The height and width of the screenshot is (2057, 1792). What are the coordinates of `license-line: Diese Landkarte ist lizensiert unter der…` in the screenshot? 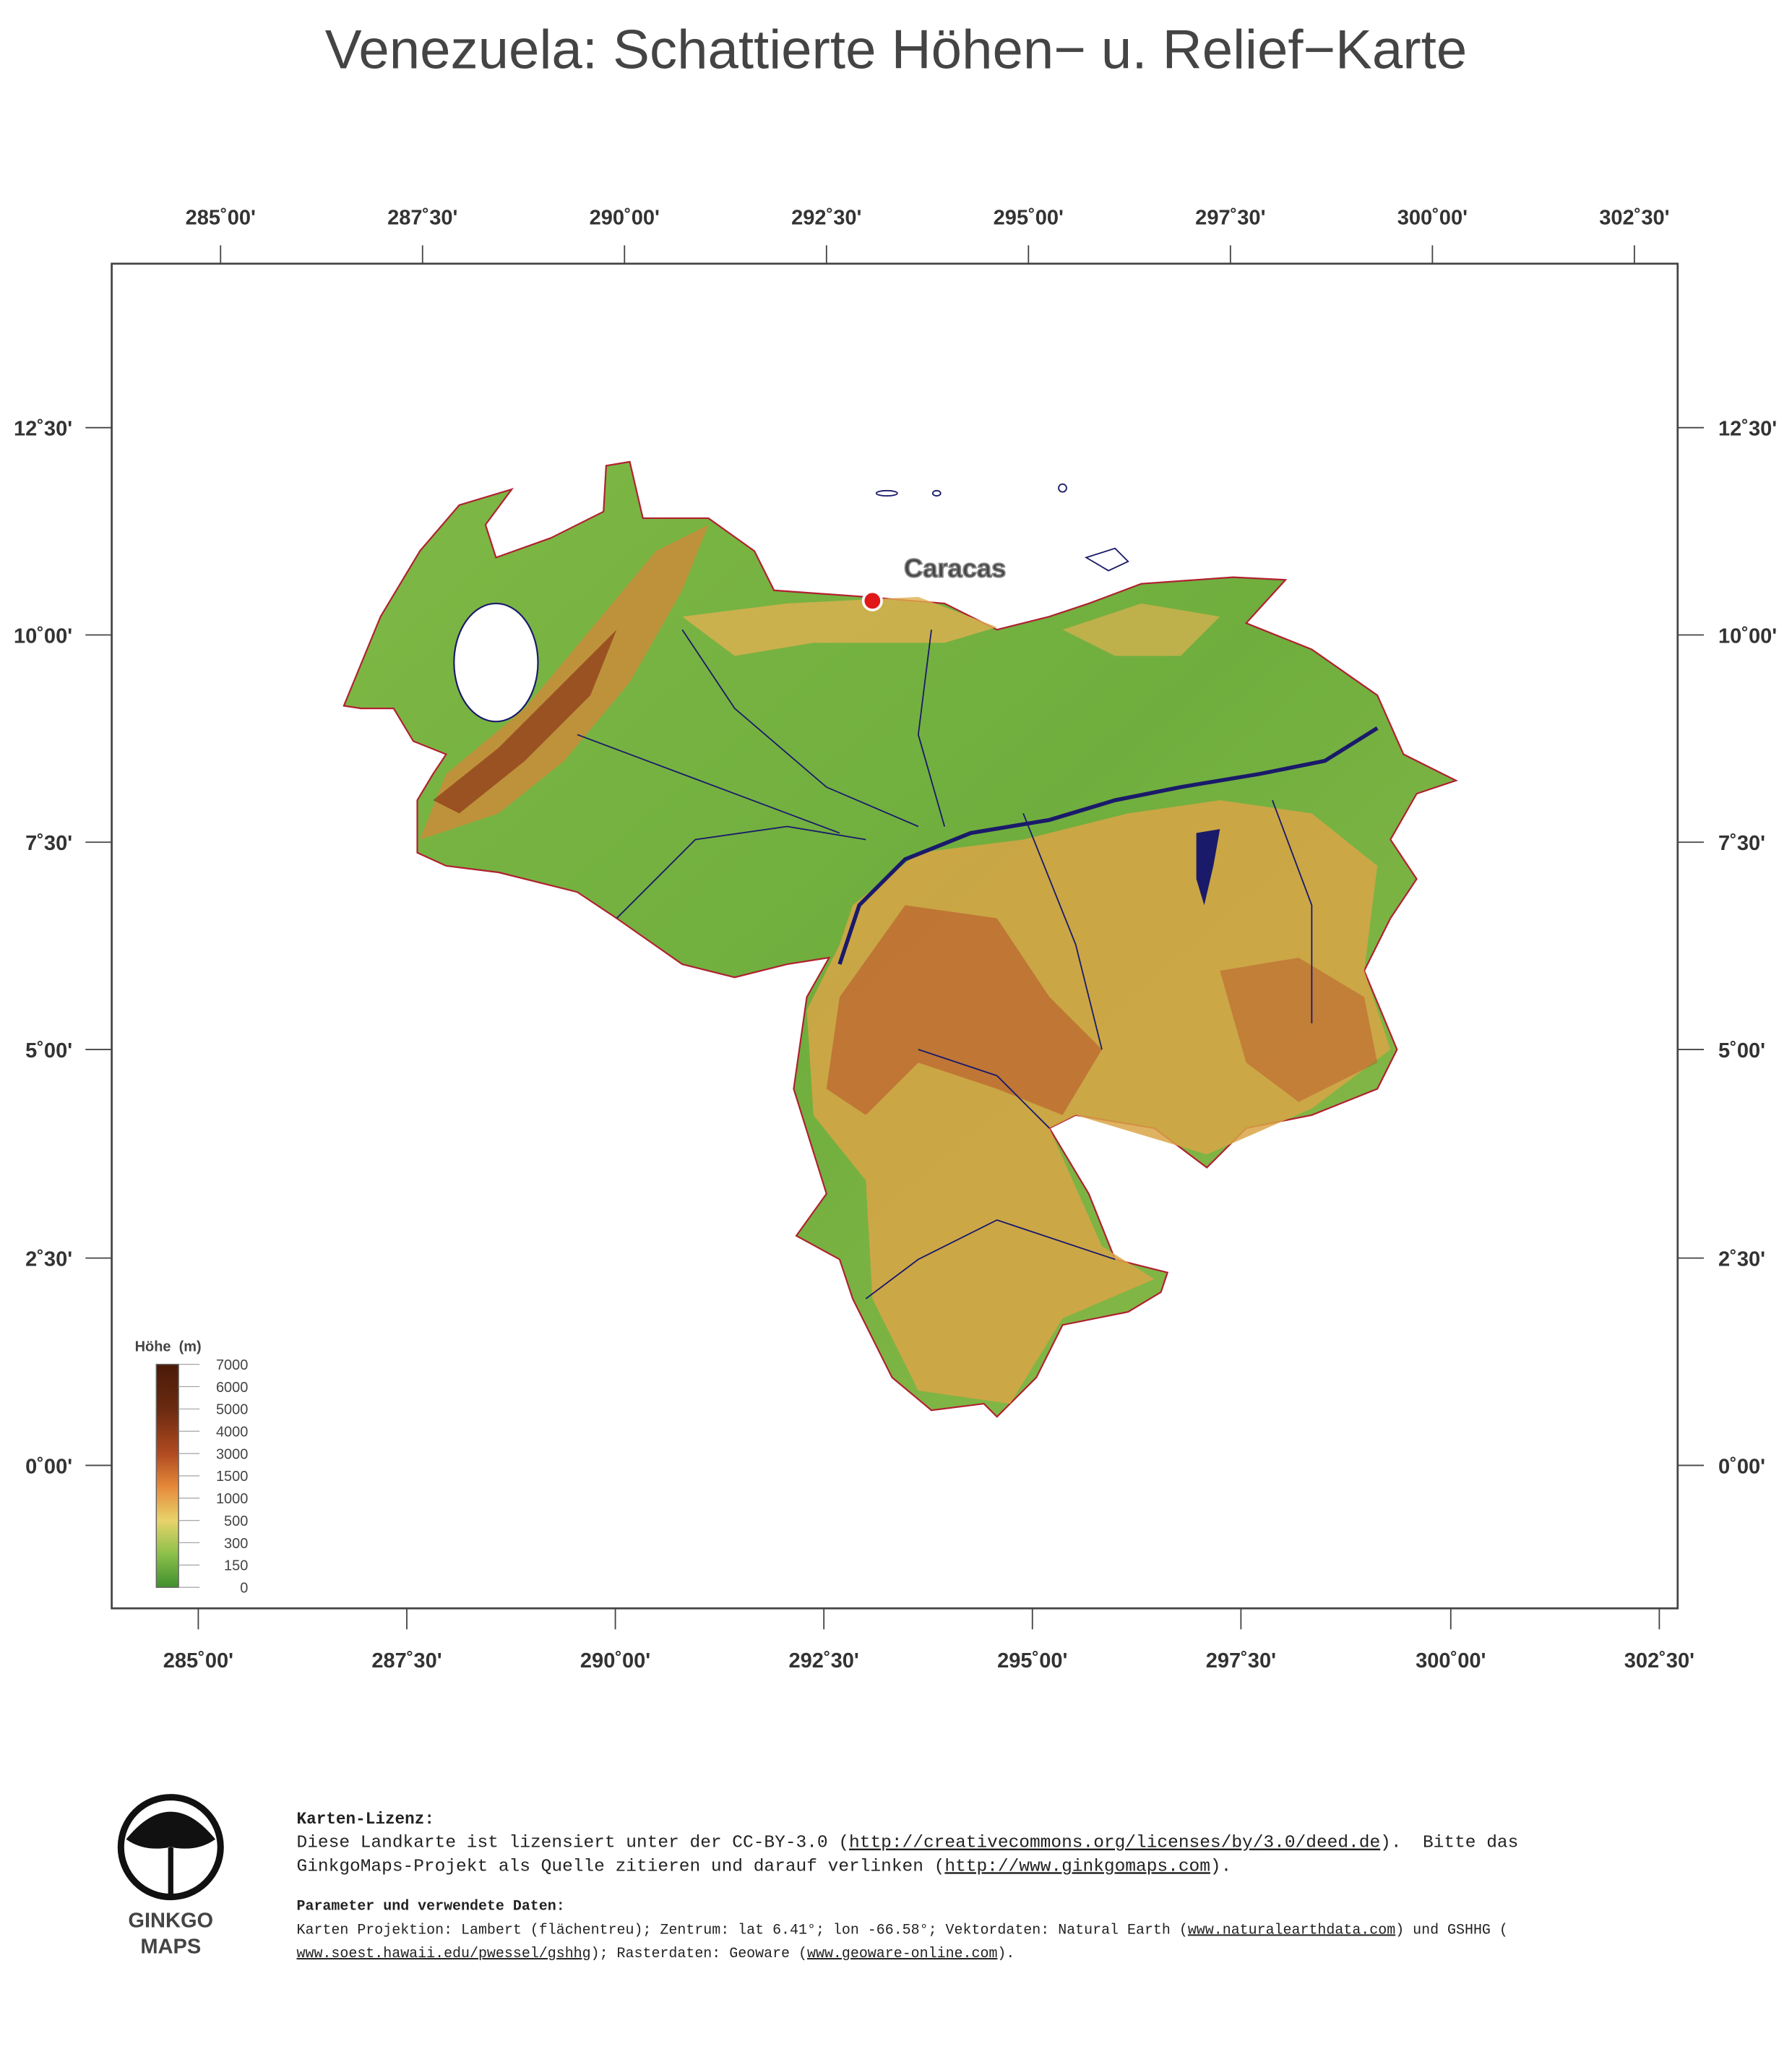 It's located at (908, 1843).